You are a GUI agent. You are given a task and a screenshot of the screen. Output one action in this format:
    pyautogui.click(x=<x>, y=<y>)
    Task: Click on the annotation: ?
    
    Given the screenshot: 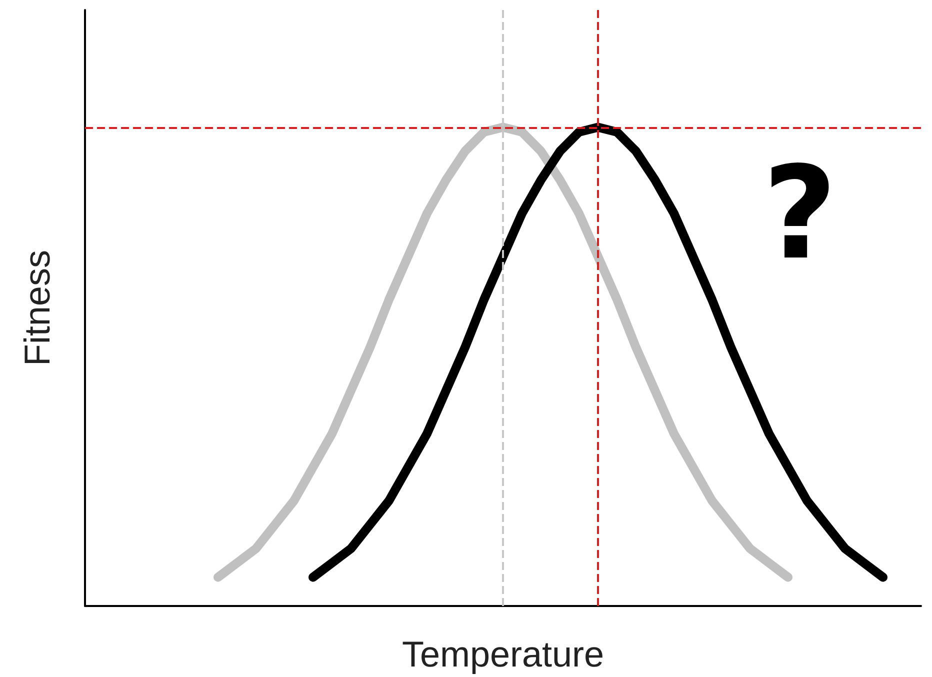 What is the action you would take?
    pyautogui.click(x=799, y=214)
    